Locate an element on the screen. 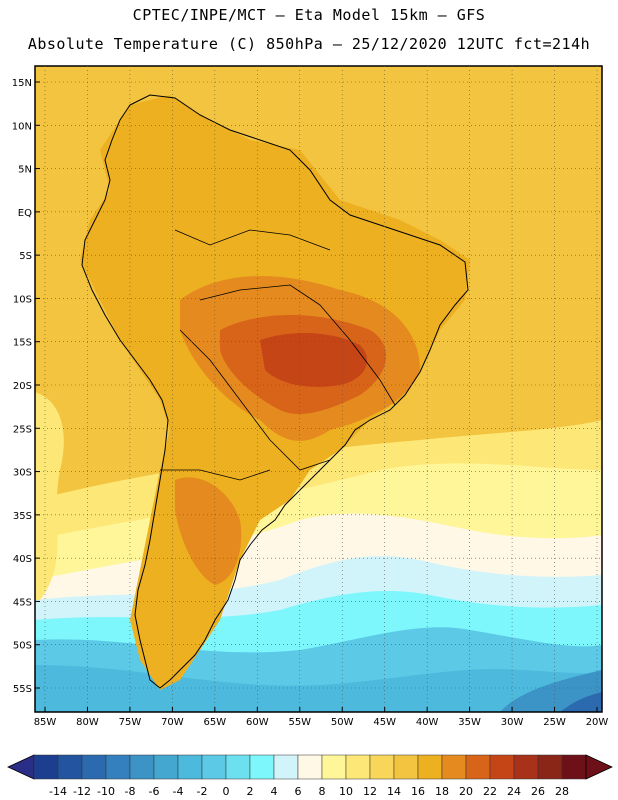 The width and height of the screenshot is (618, 800). lat-label: EQ is located at coordinates (25, 213).